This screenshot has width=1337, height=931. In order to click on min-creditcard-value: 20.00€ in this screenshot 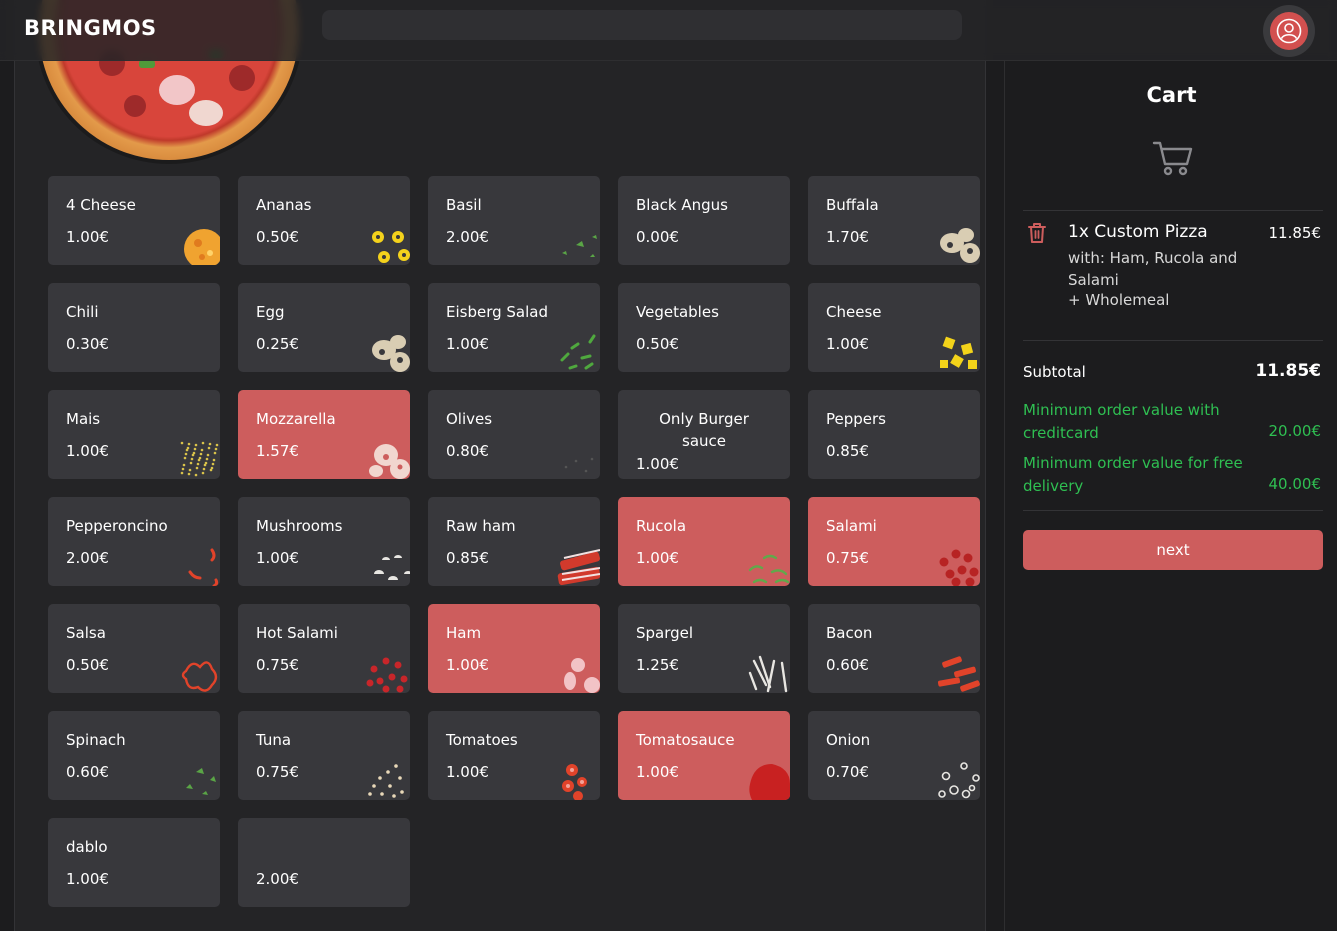, I will do `click(1295, 431)`.